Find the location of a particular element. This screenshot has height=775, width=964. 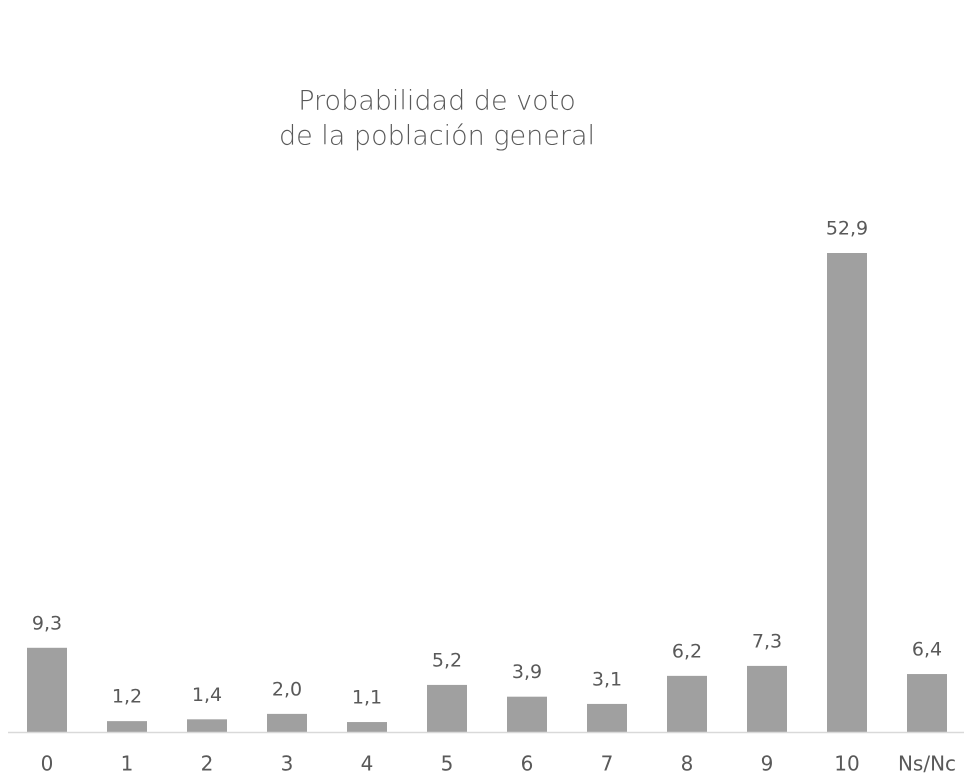

value-label: 3,9 is located at coordinates (527, 672).